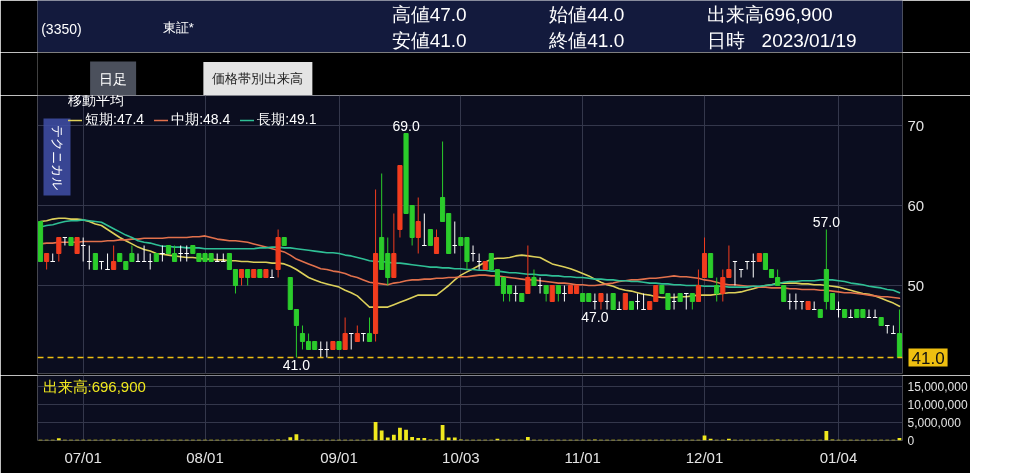 The image size is (1024, 473). What do you see at coordinates (937, 404) in the screenshot?
I see `y-tick-label: 10,000,000` at bounding box center [937, 404].